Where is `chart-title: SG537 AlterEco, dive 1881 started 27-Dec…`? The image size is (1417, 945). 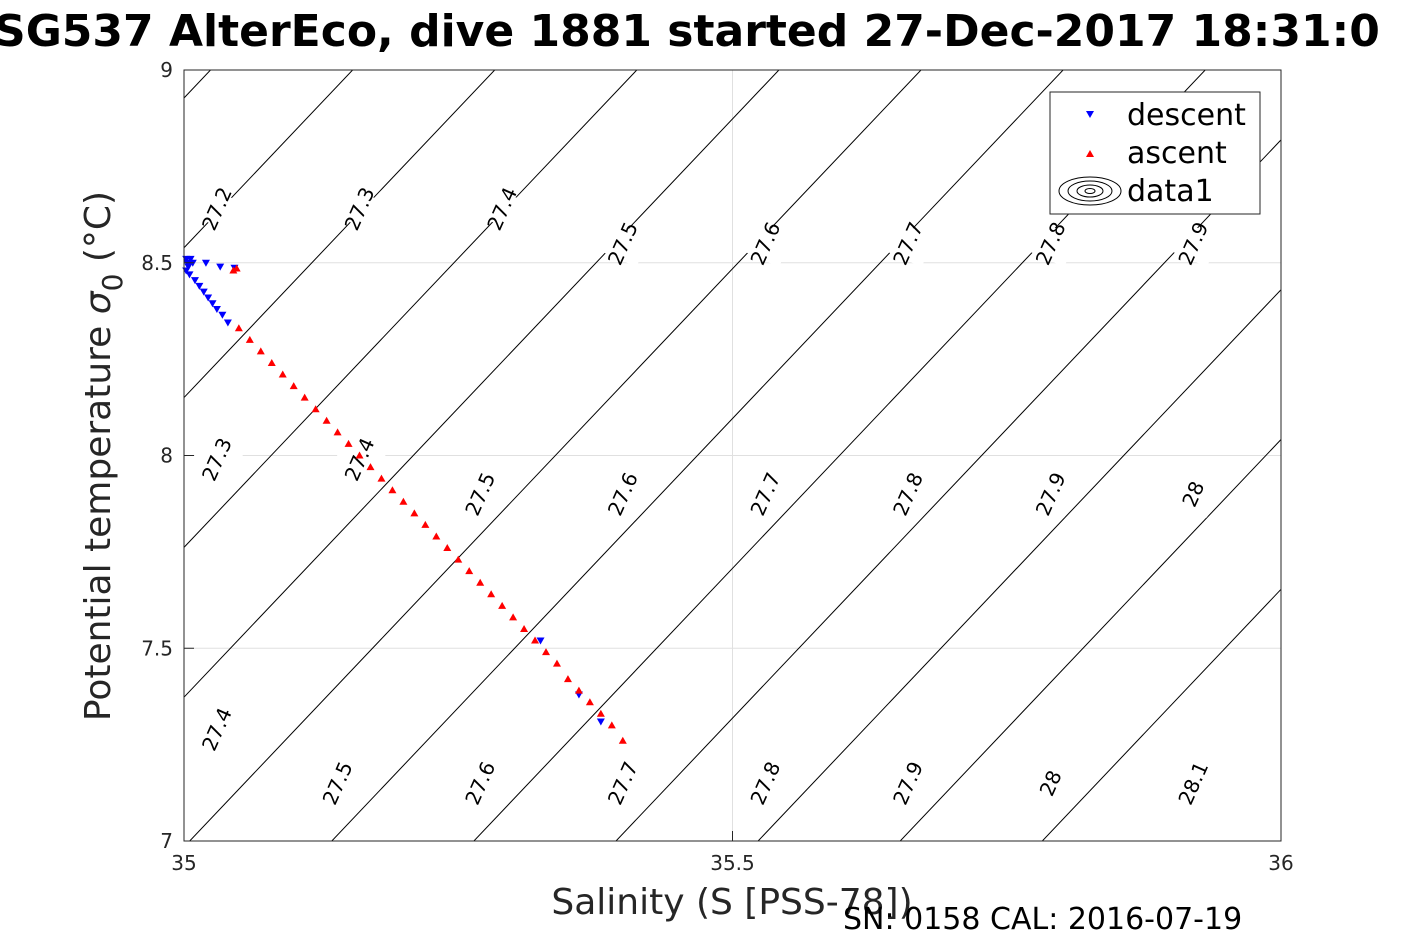
chart-title: SG537 AlterEco, dive 1881 started 27-Dec… is located at coordinates (690, 31).